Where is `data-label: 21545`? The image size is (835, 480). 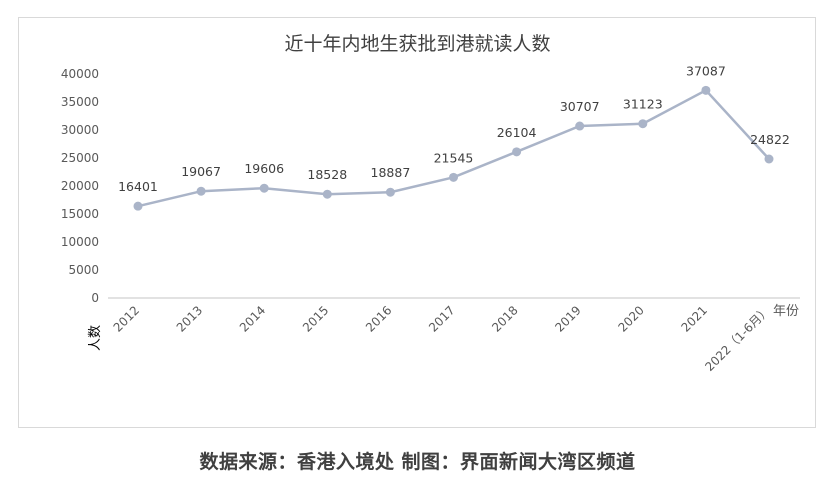
data-label: 21545 is located at coordinates (454, 157).